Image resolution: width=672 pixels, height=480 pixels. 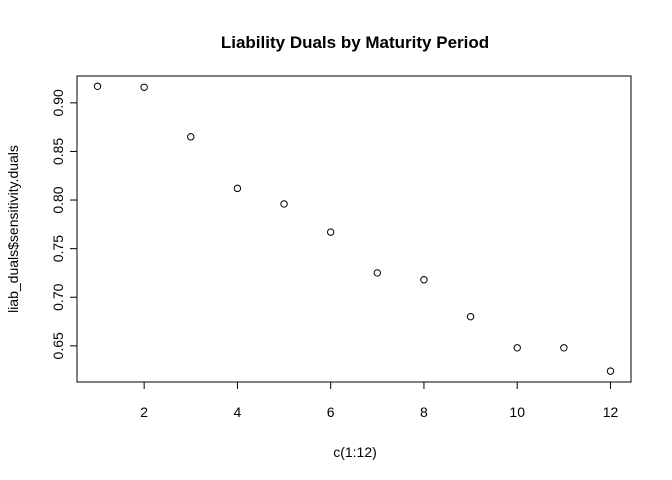 I want to click on y-tick-label: 0.85, so click(x=58, y=151).